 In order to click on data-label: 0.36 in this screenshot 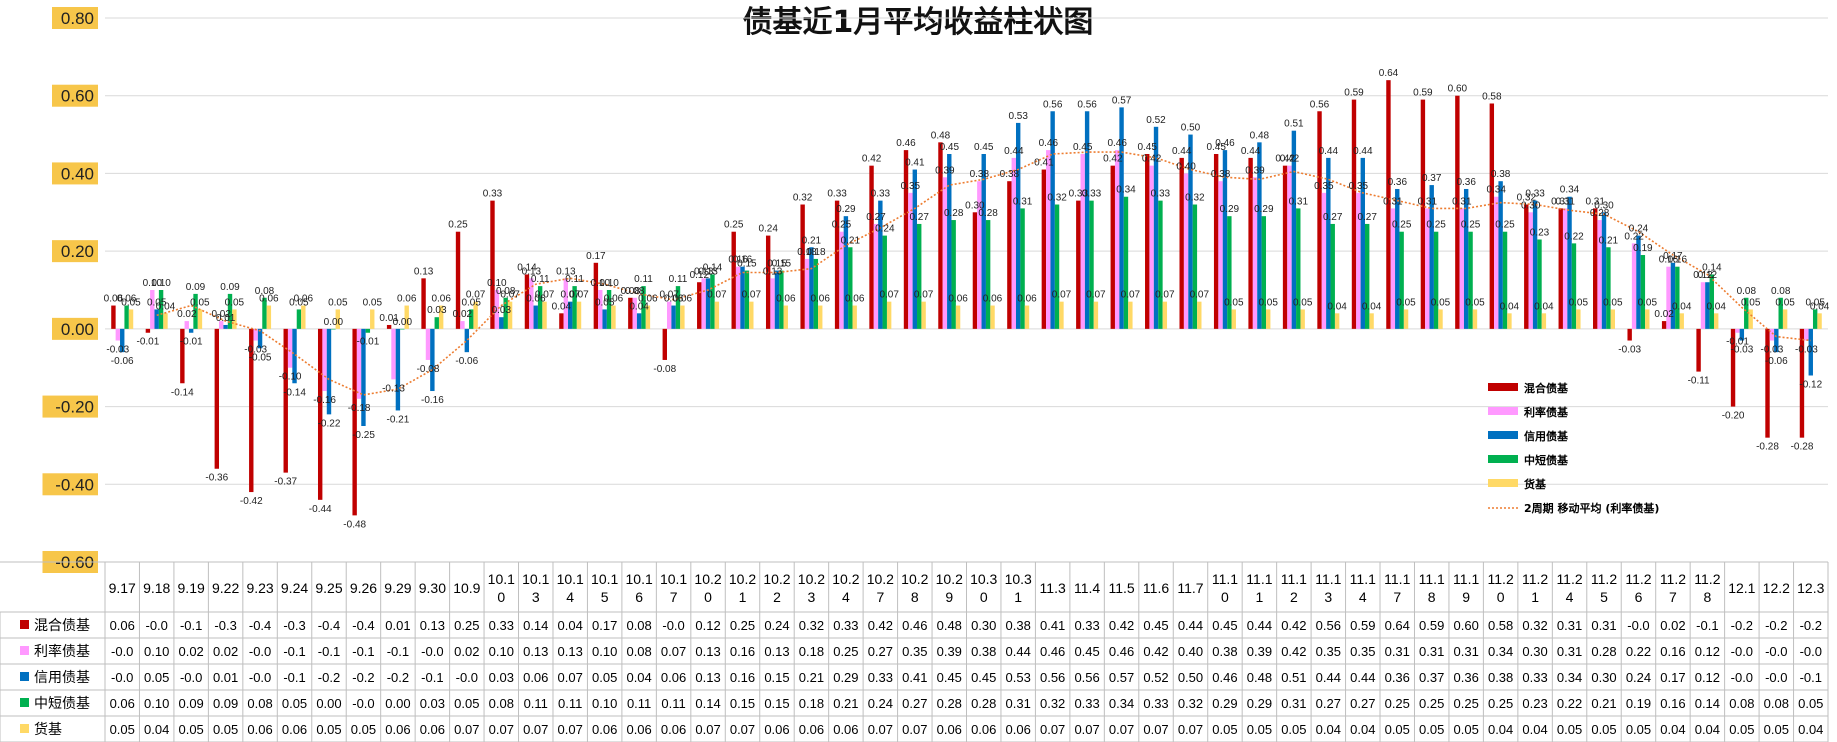, I will do `click(1466, 182)`.